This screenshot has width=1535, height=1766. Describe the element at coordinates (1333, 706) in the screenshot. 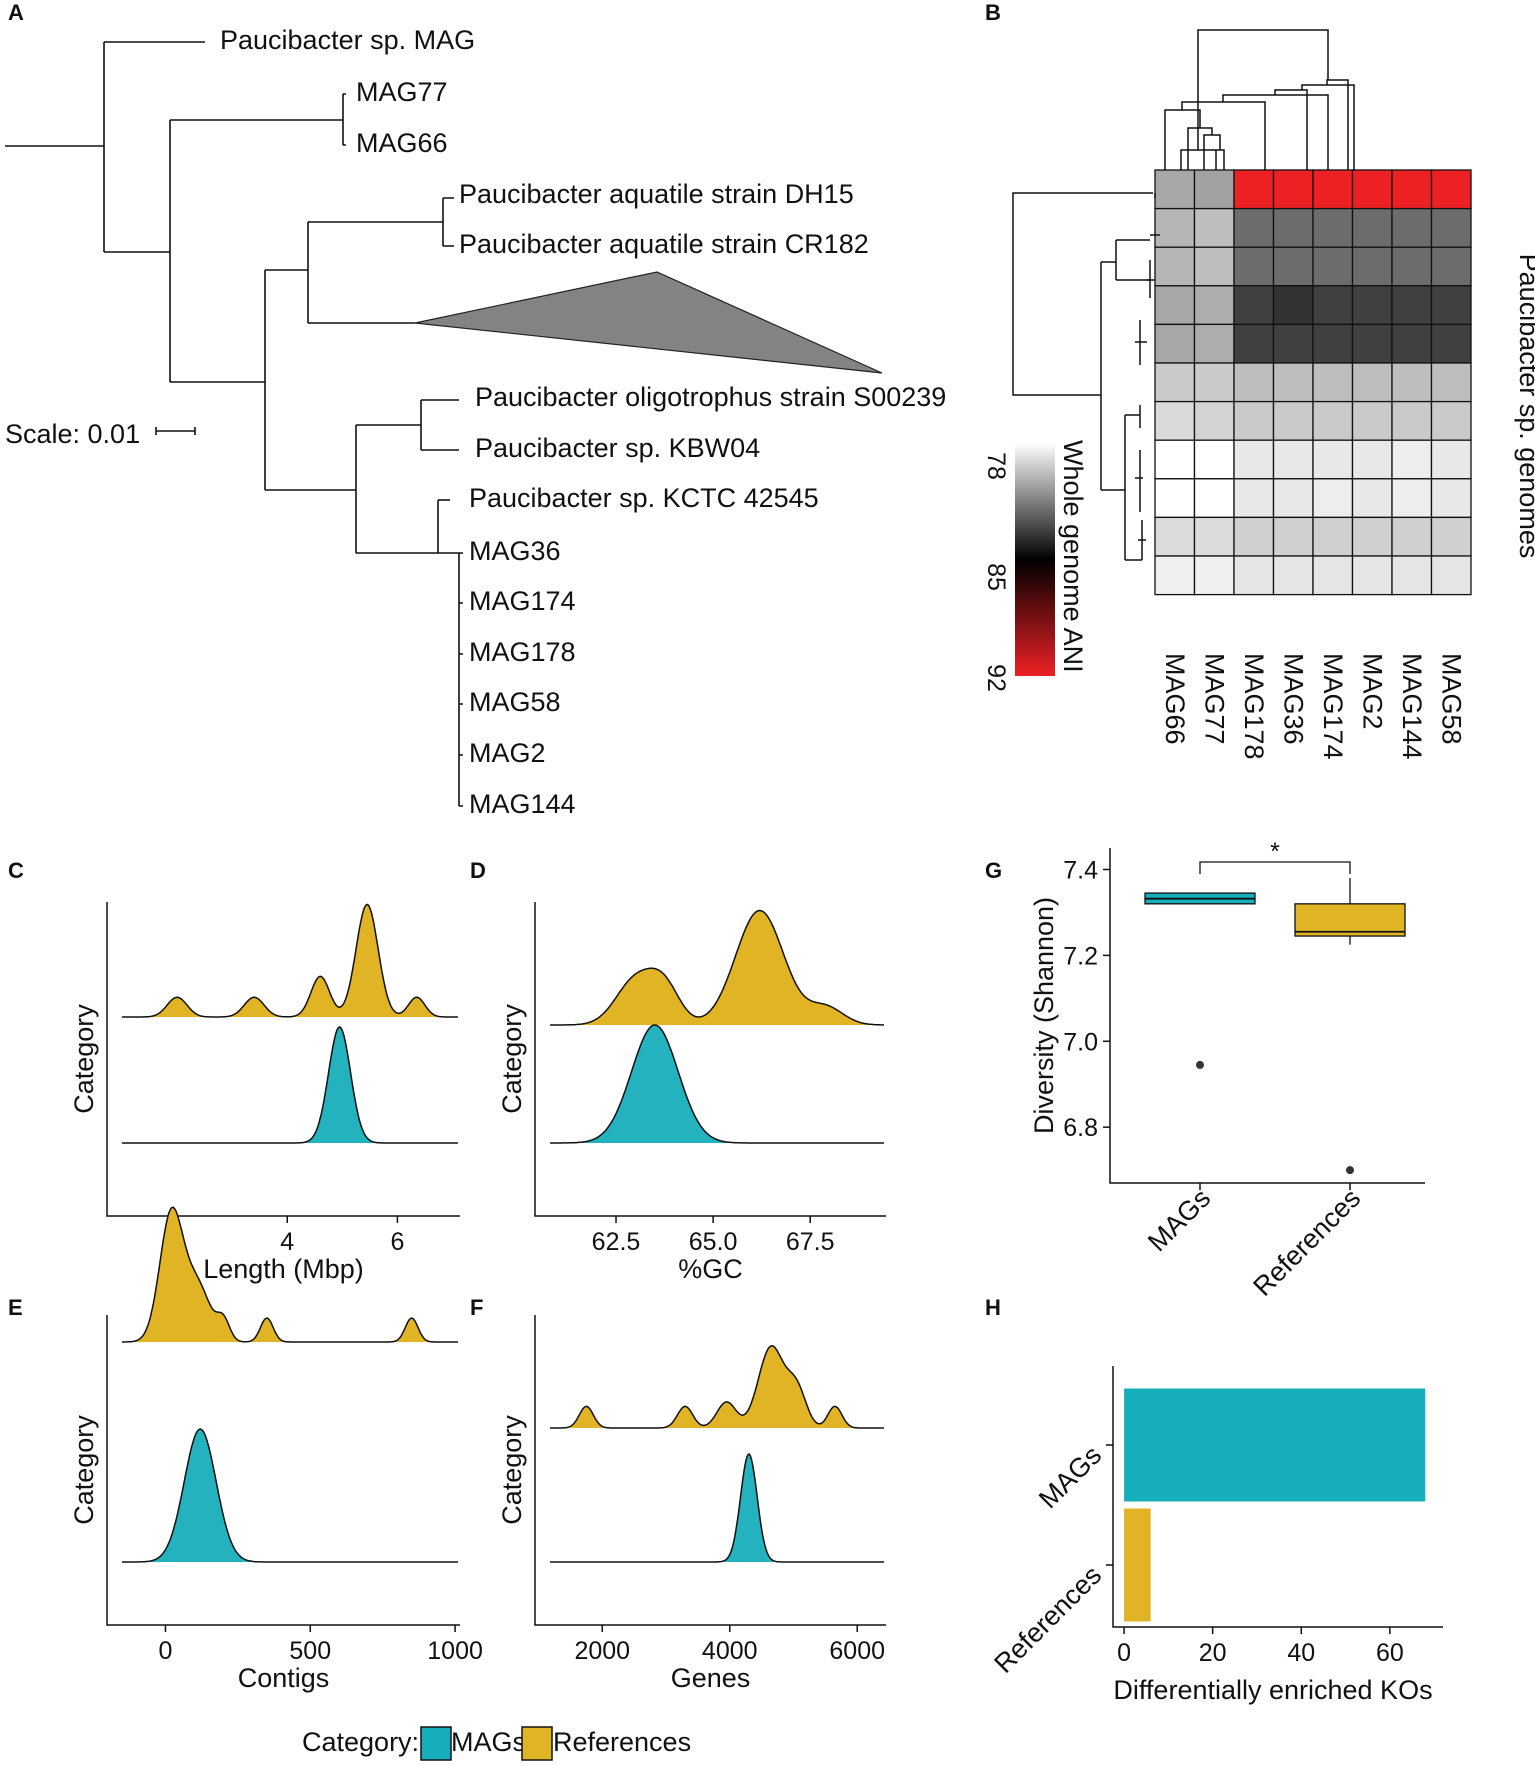

I see `heatmap-column-label: MAG174` at that location.